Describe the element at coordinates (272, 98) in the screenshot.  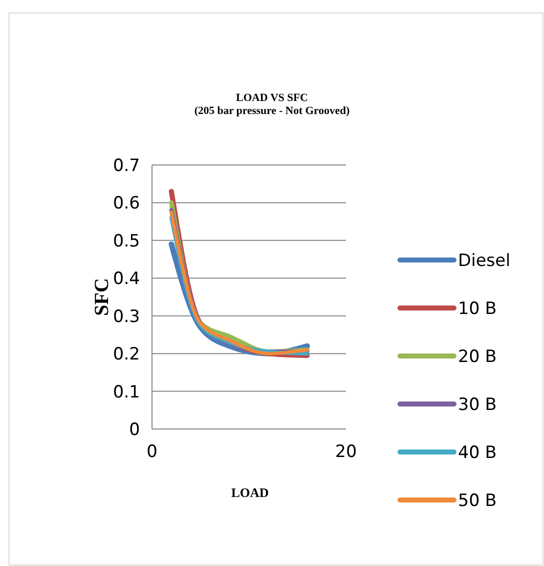
I see `chart-title: LOAD VS SFC` at that location.